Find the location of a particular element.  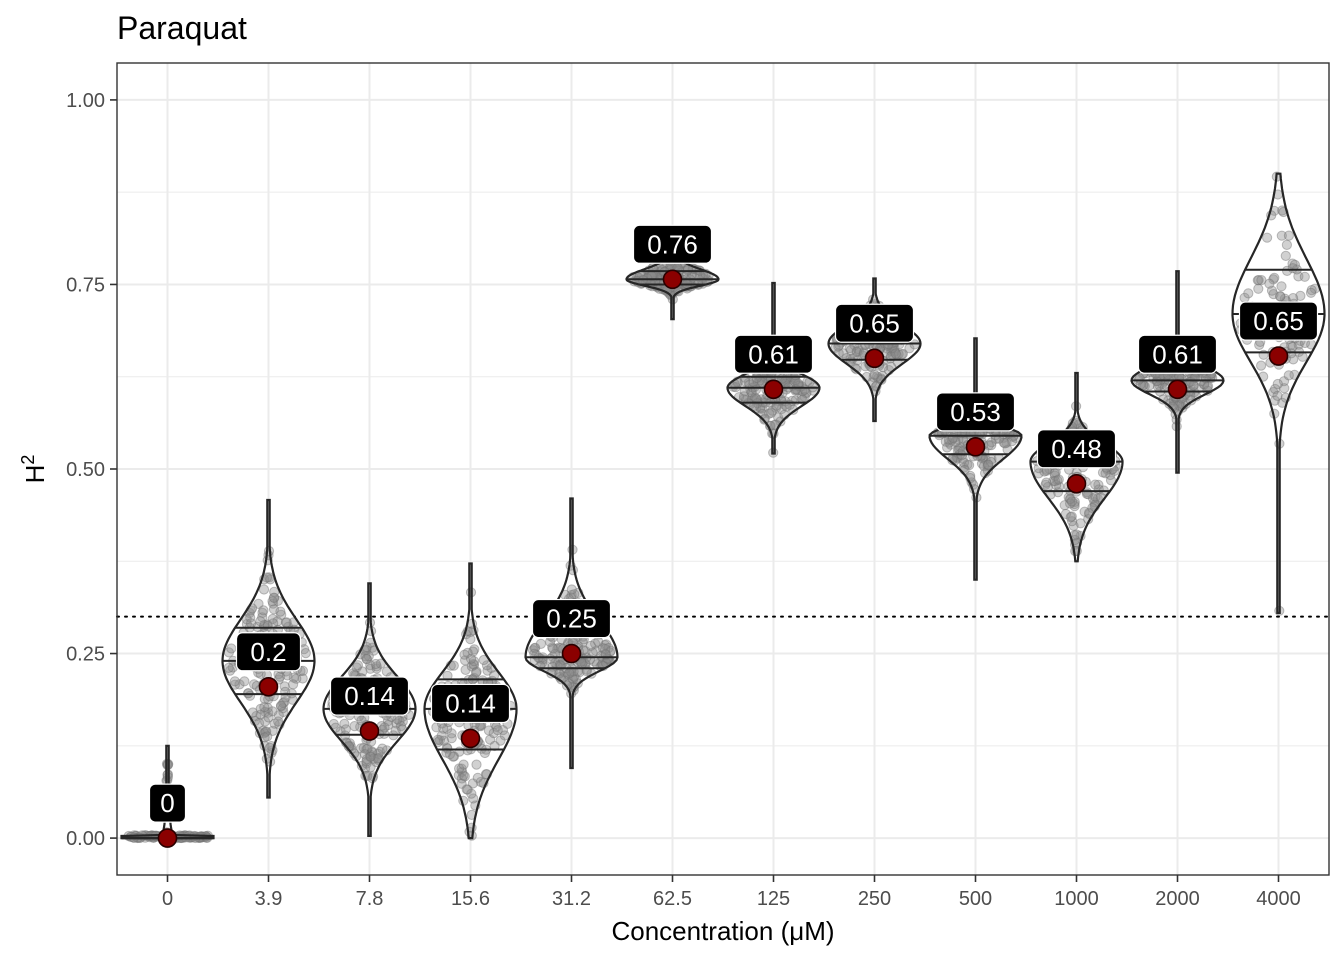

y-axis-title: H2 is located at coordinates (34, 469).